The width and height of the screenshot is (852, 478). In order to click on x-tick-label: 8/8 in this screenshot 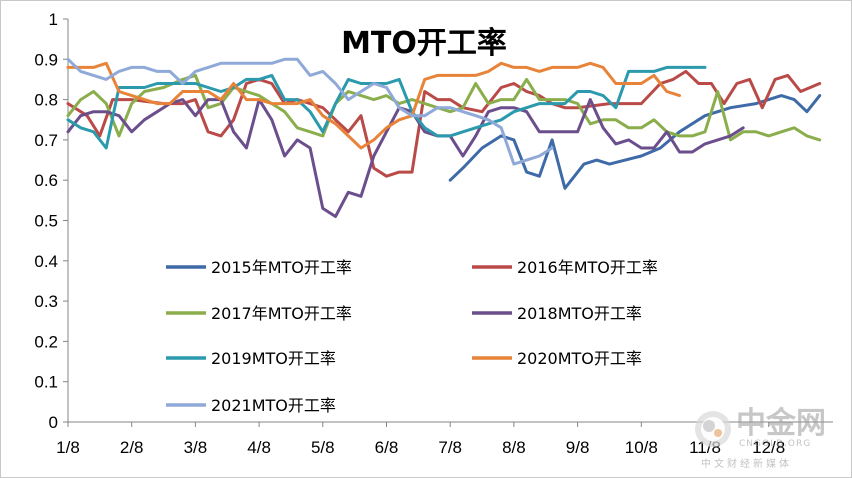, I will do `click(514, 447)`.